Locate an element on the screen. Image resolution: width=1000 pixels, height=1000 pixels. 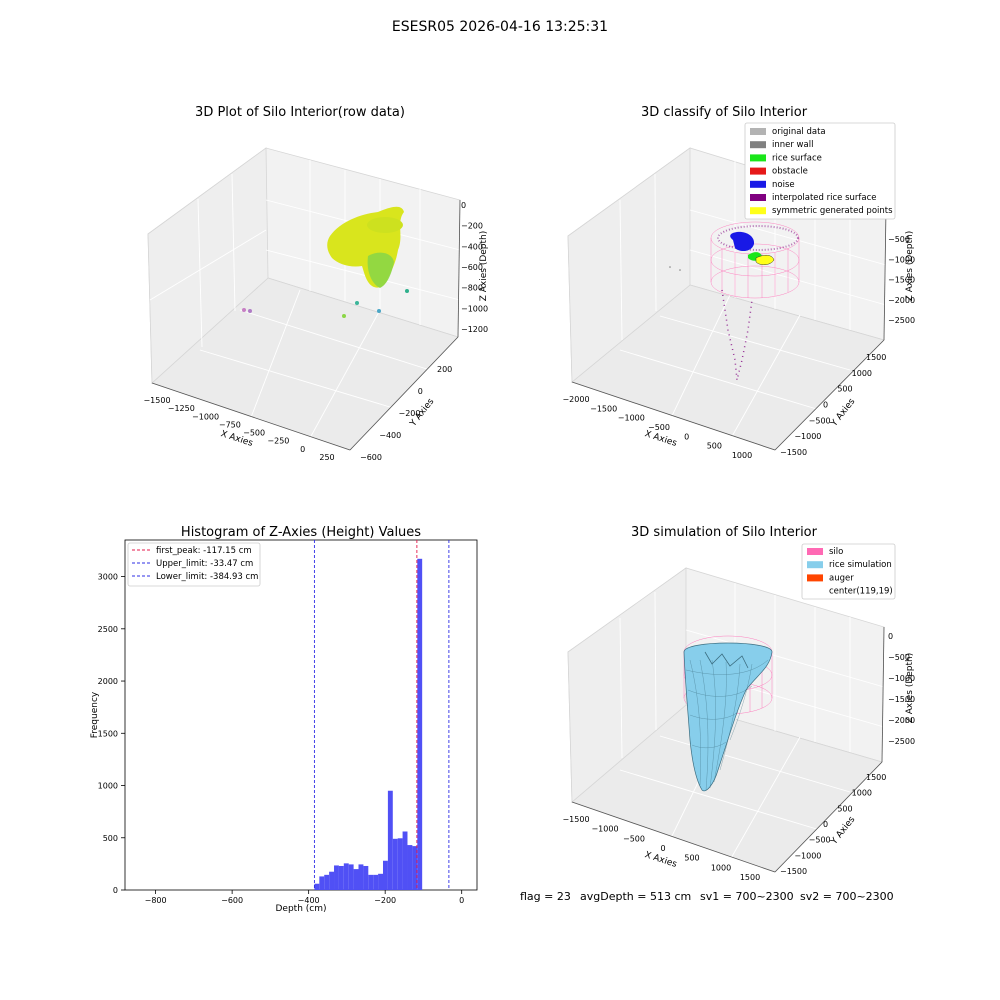
histogram-xlabel: Depth (cm) is located at coordinates (300, 909).